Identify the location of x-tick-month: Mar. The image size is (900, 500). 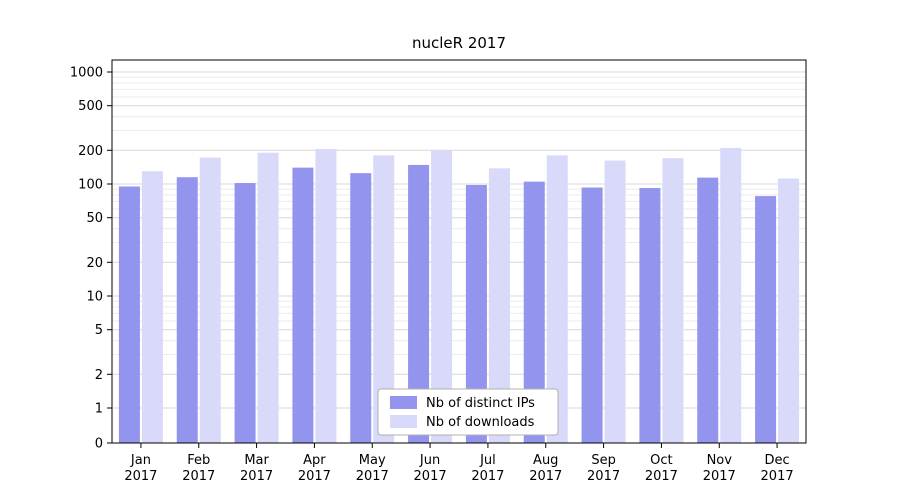
(256, 460).